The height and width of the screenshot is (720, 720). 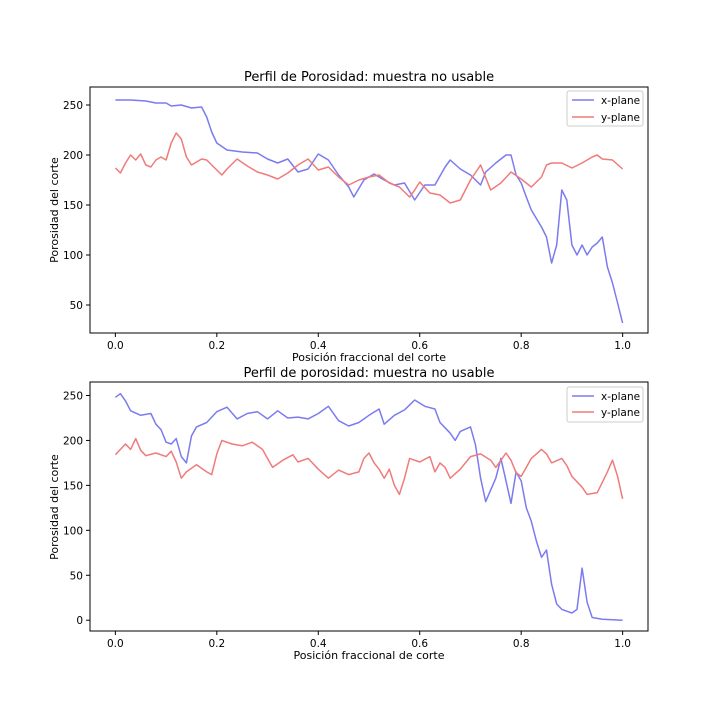 What do you see at coordinates (369, 357) in the screenshot?
I see `top-x-axis-label: Posición fraccional del corte` at bounding box center [369, 357].